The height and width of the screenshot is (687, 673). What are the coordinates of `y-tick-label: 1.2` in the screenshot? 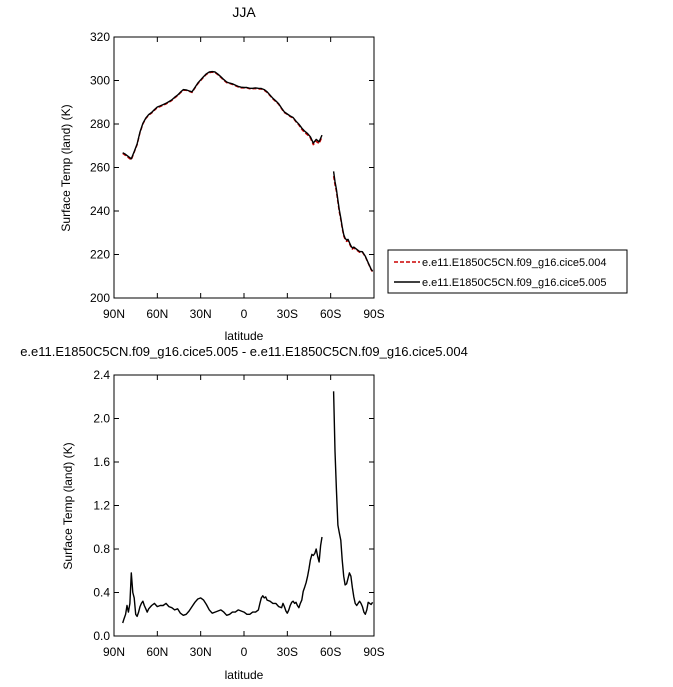 It's located at (101, 506).